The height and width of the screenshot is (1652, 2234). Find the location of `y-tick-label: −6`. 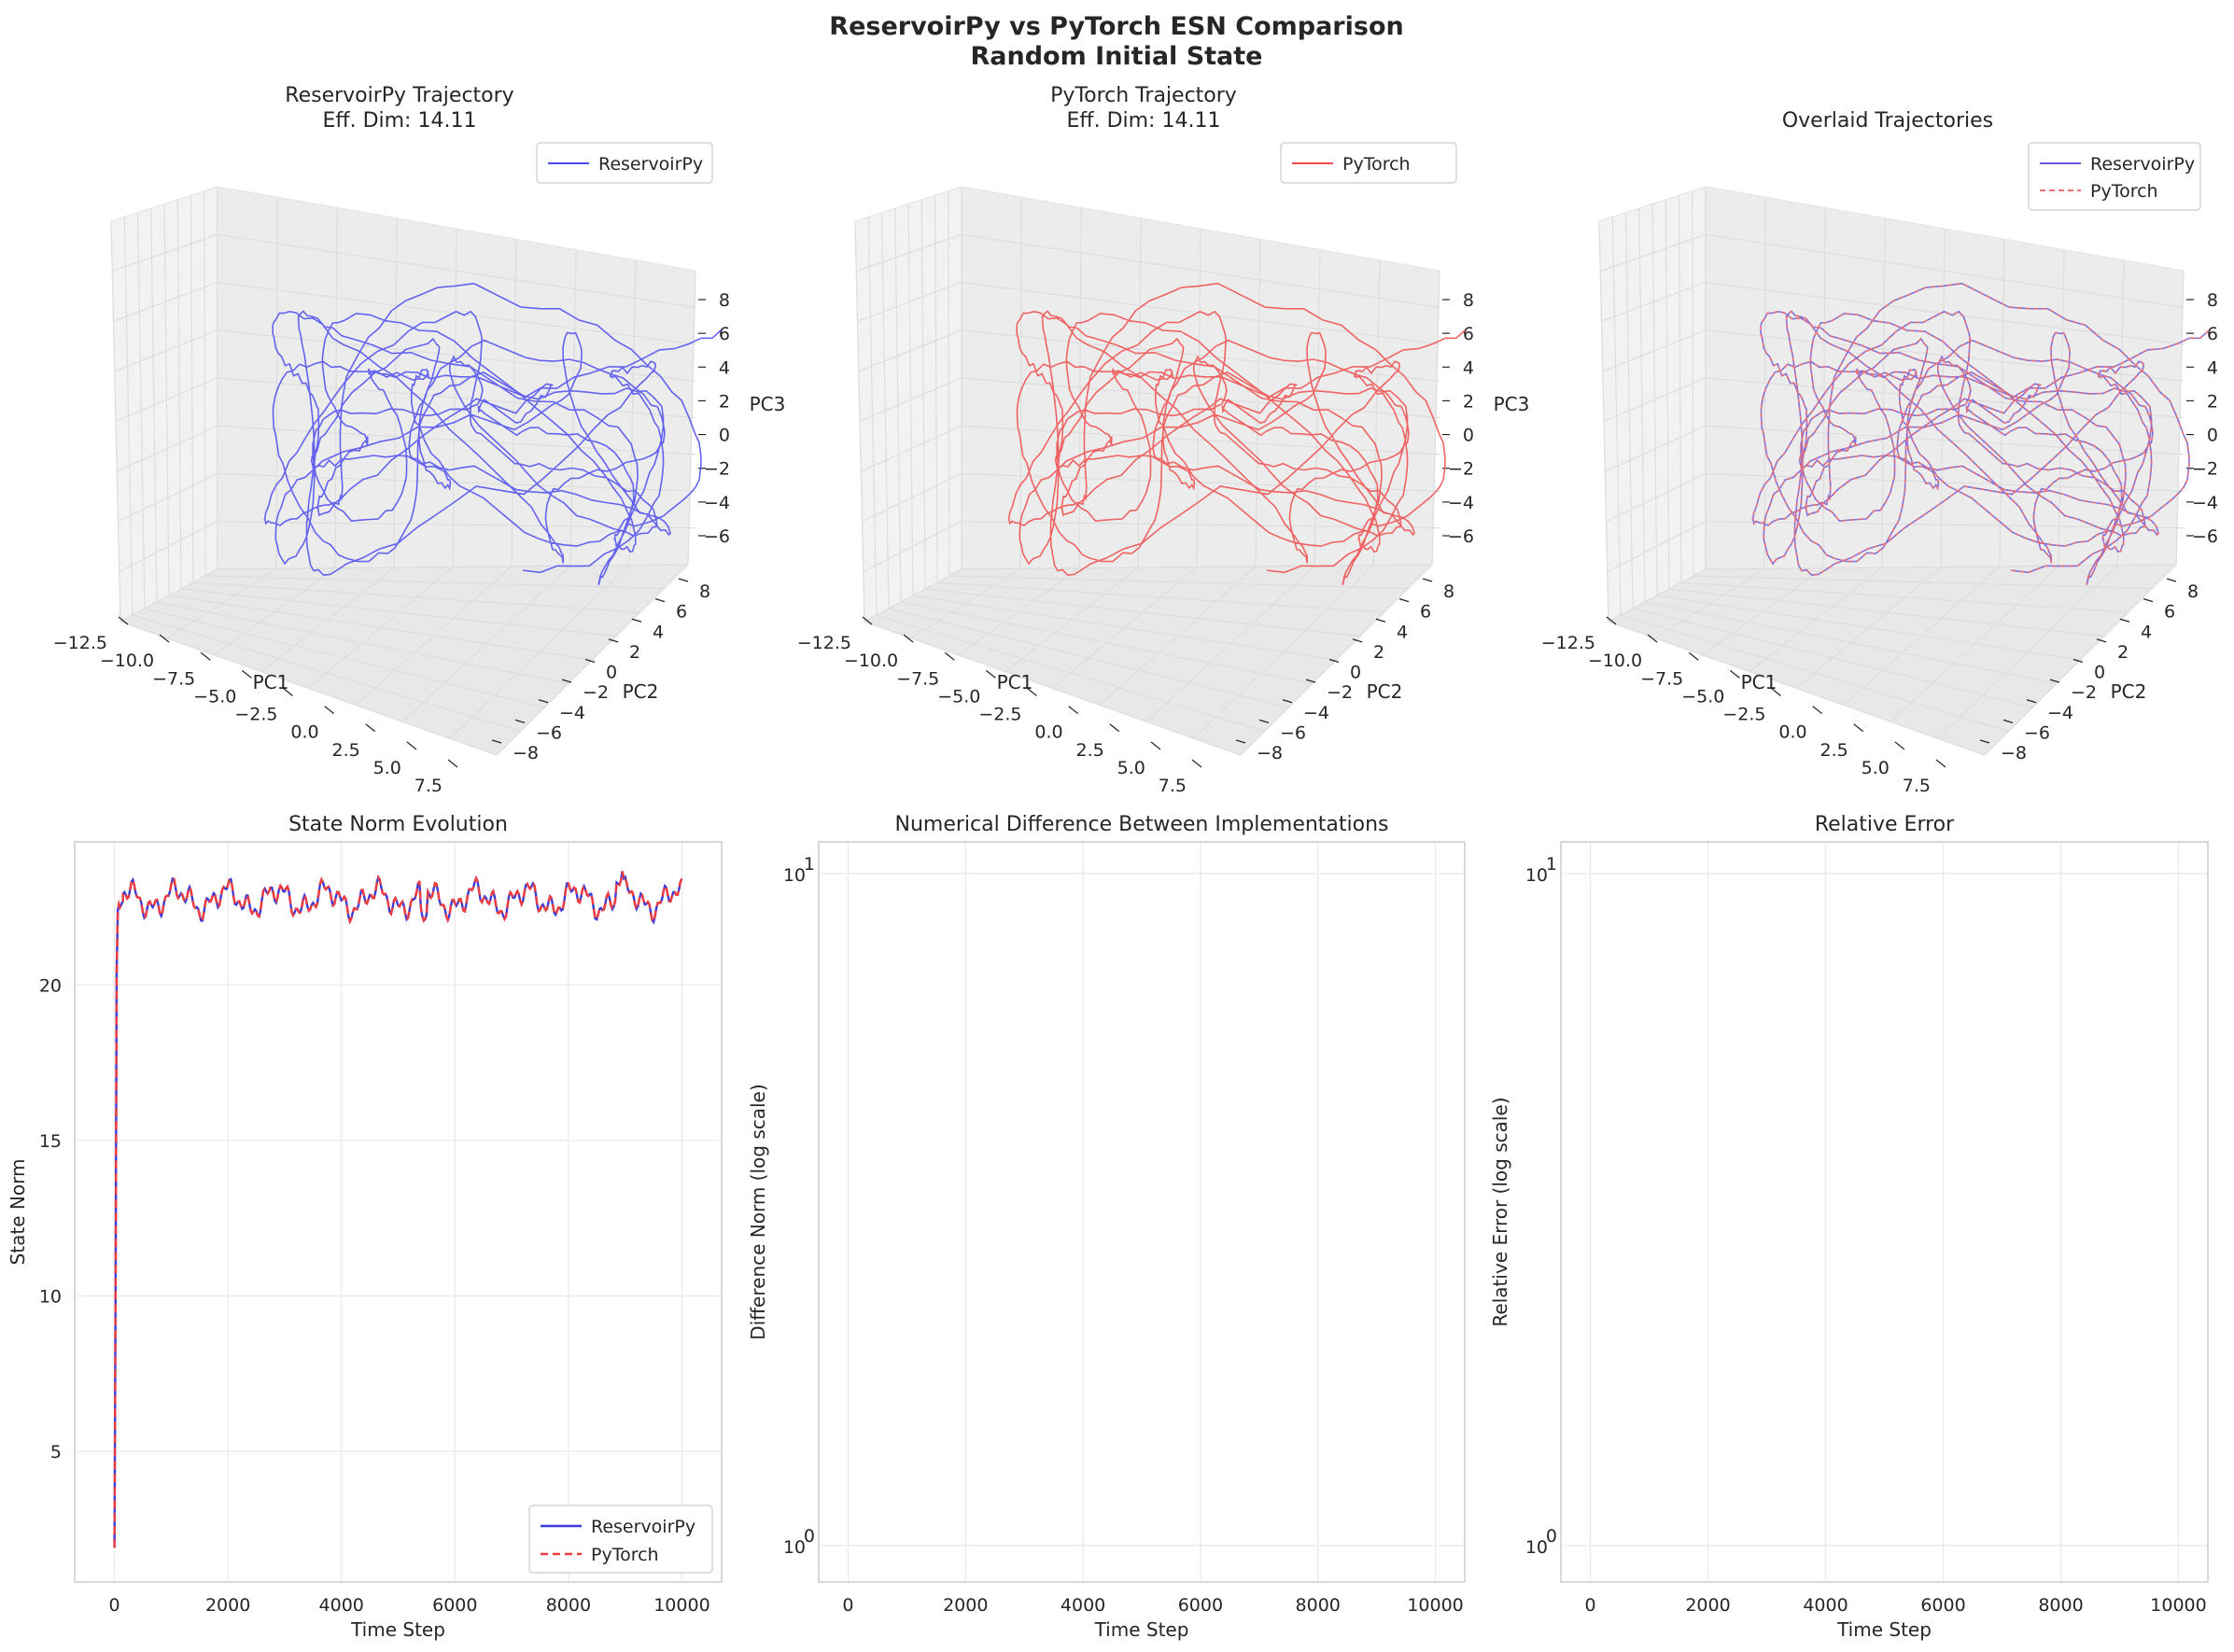

y-tick-label: −6 is located at coordinates (2037, 732).